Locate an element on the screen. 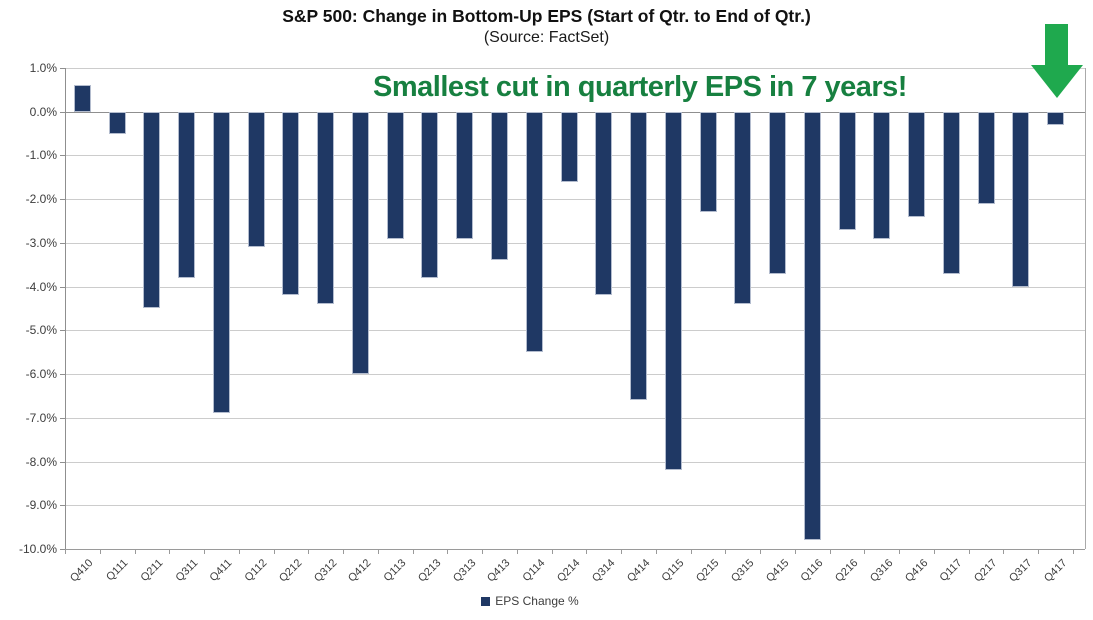  plot-right-border is located at coordinates (1085, 308).